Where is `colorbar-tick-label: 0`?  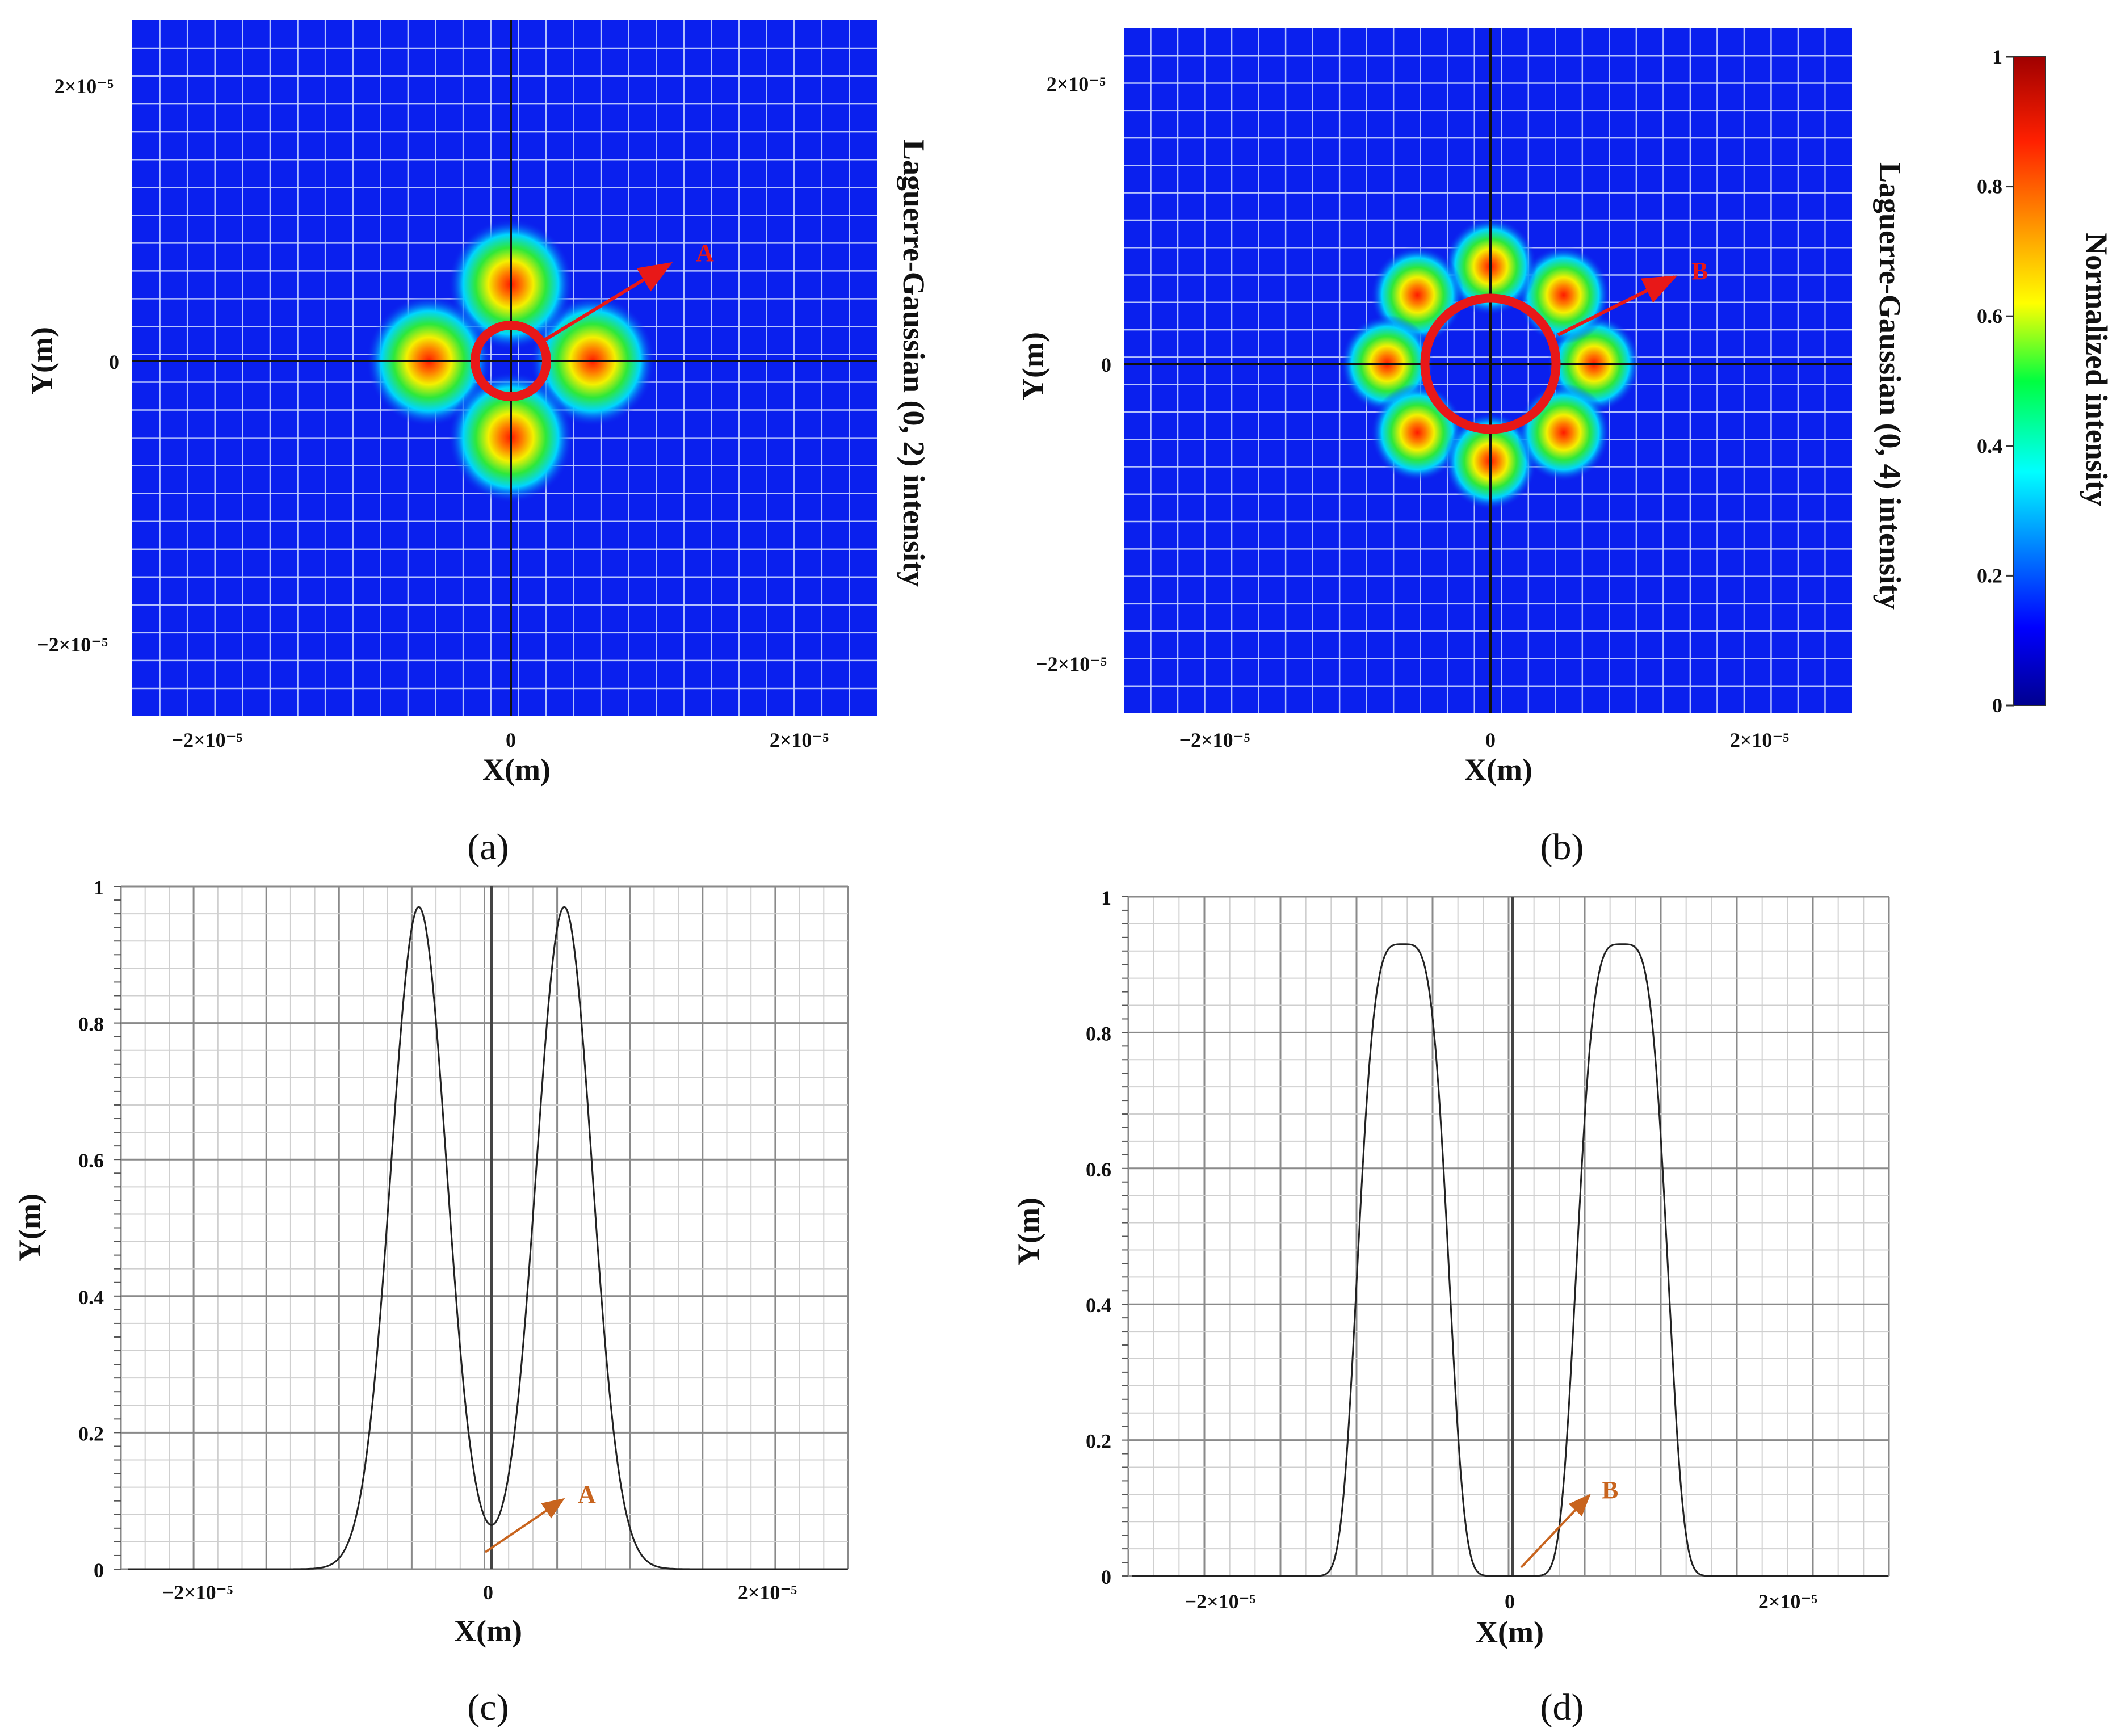
colorbar-tick-label: 0 is located at coordinates (1997, 705).